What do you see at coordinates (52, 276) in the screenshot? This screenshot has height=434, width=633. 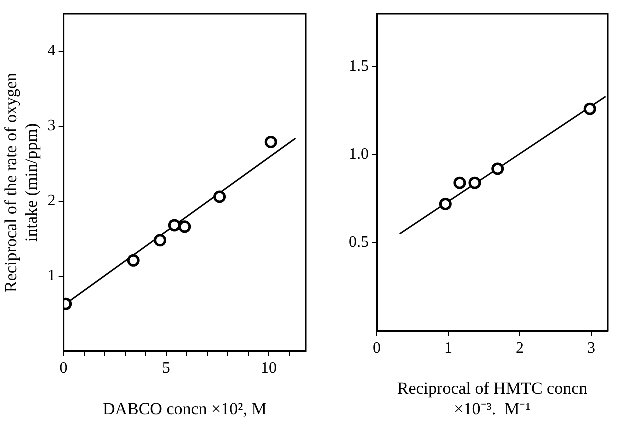 I see `y-tick-label: 1` at bounding box center [52, 276].